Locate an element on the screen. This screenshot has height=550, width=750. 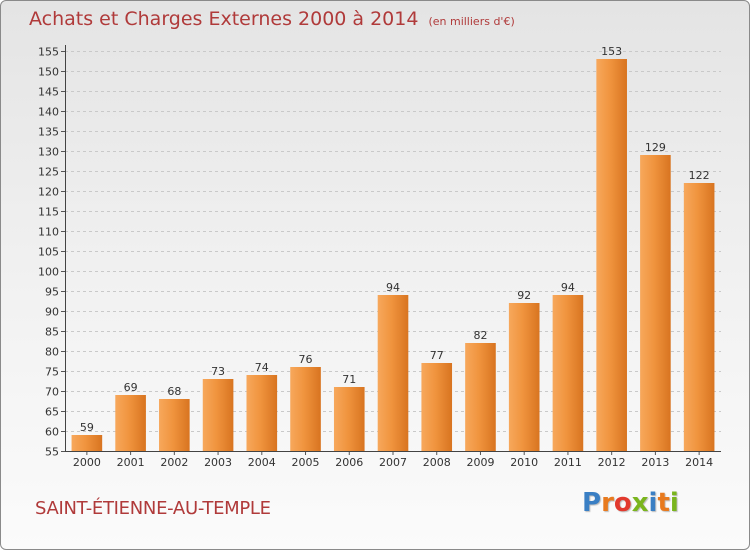
y-tick-label: 95 is located at coordinates (52, 292).